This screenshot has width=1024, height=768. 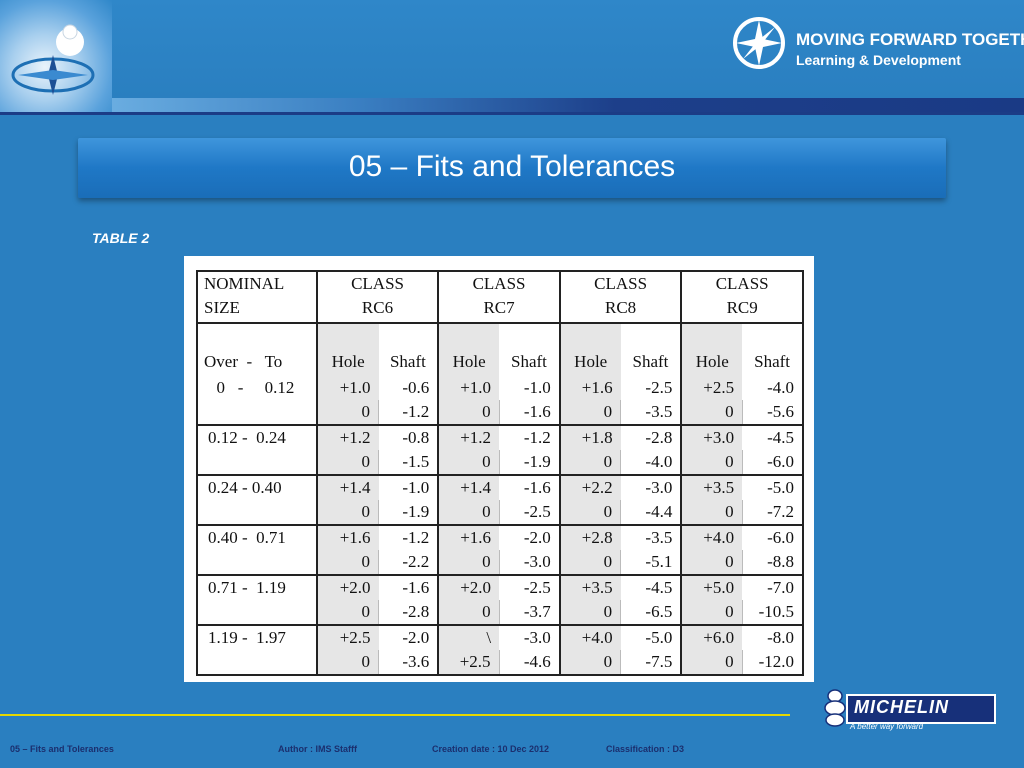 I want to click on slide-title: 05 – Fits and Tolerances, so click(x=512, y=166).